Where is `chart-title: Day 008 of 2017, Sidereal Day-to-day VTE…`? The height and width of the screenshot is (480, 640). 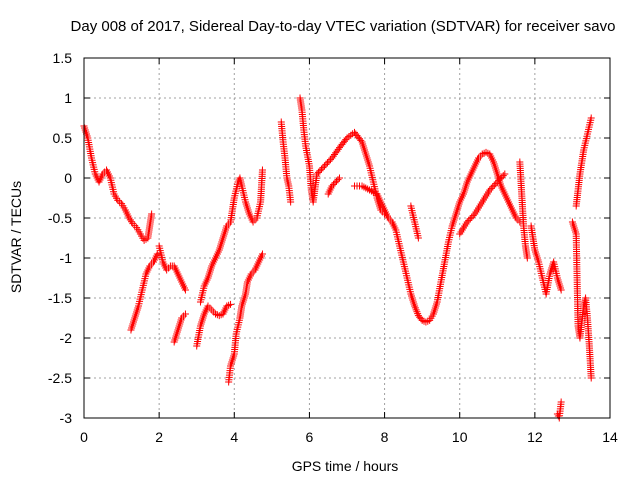
chart-title: Day 008 of 2017, Sidereal Day-to-day VTE… is located at coordinates (343, 26).